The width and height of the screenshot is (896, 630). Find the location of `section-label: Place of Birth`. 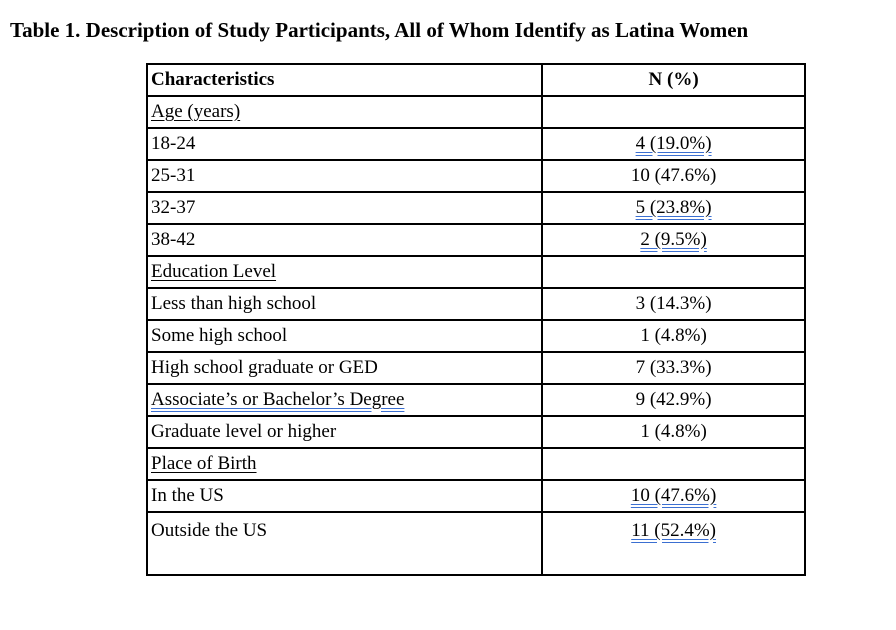

section-label: Place of Birth is located at coordinates (344, 464).